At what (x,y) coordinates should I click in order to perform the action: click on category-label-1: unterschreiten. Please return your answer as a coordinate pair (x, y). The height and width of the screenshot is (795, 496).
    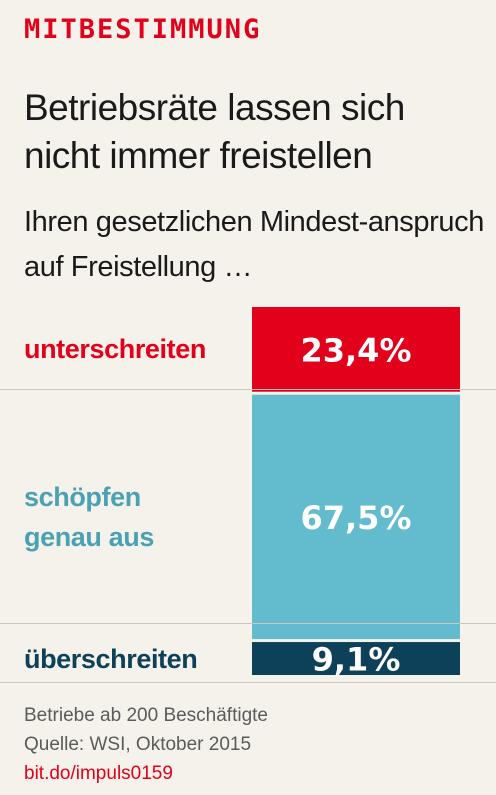
    Looking at the image, I should click on (115, 349).